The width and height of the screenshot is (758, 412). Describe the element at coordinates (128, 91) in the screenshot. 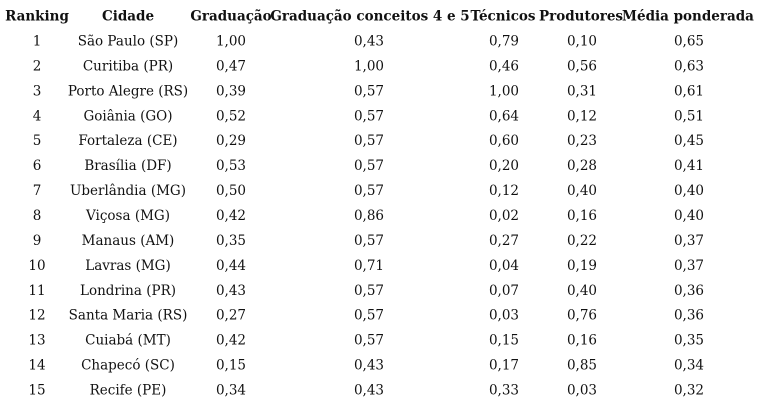

I see `table-cell: Porto Alegre (RS)` at that location.